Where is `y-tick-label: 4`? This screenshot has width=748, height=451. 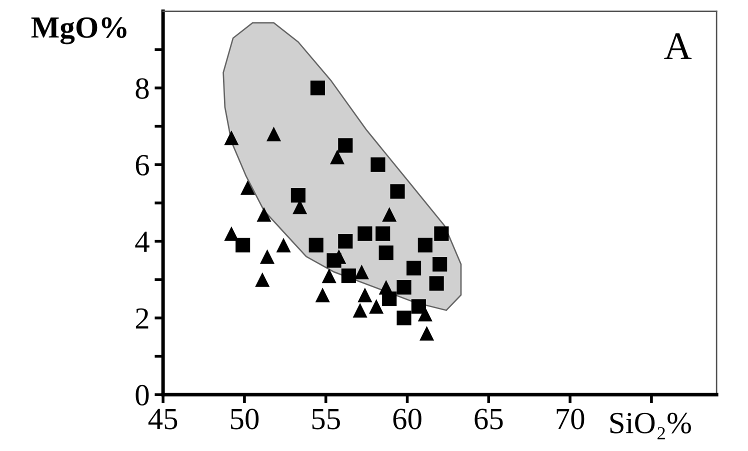
y-tick-label: 4 is located at coordinates (142, 242).